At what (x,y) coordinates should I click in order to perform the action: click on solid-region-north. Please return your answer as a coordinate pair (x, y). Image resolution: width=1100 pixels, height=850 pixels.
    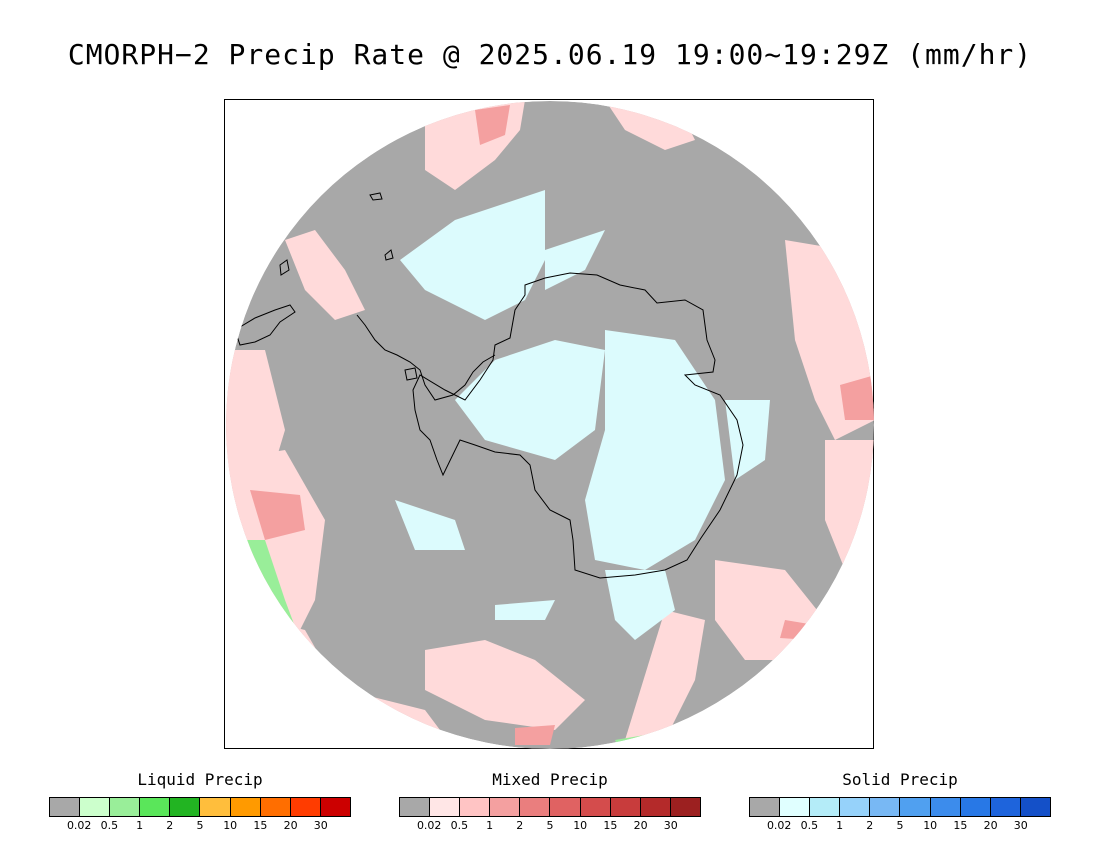
    Looking at the image, I should click on (472, 255).